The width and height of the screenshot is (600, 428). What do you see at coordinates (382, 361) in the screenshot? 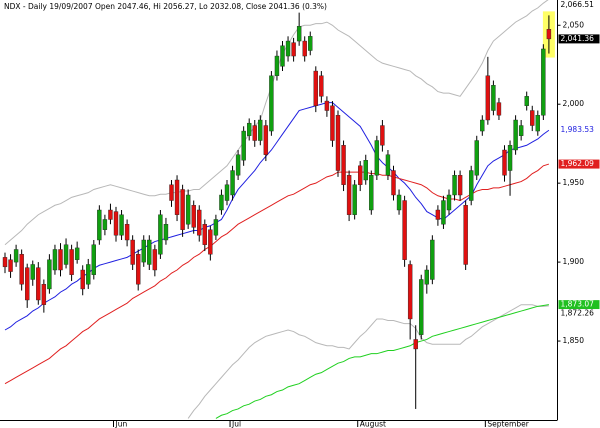
I see `indicator-line` at bounding box center [382, 361].